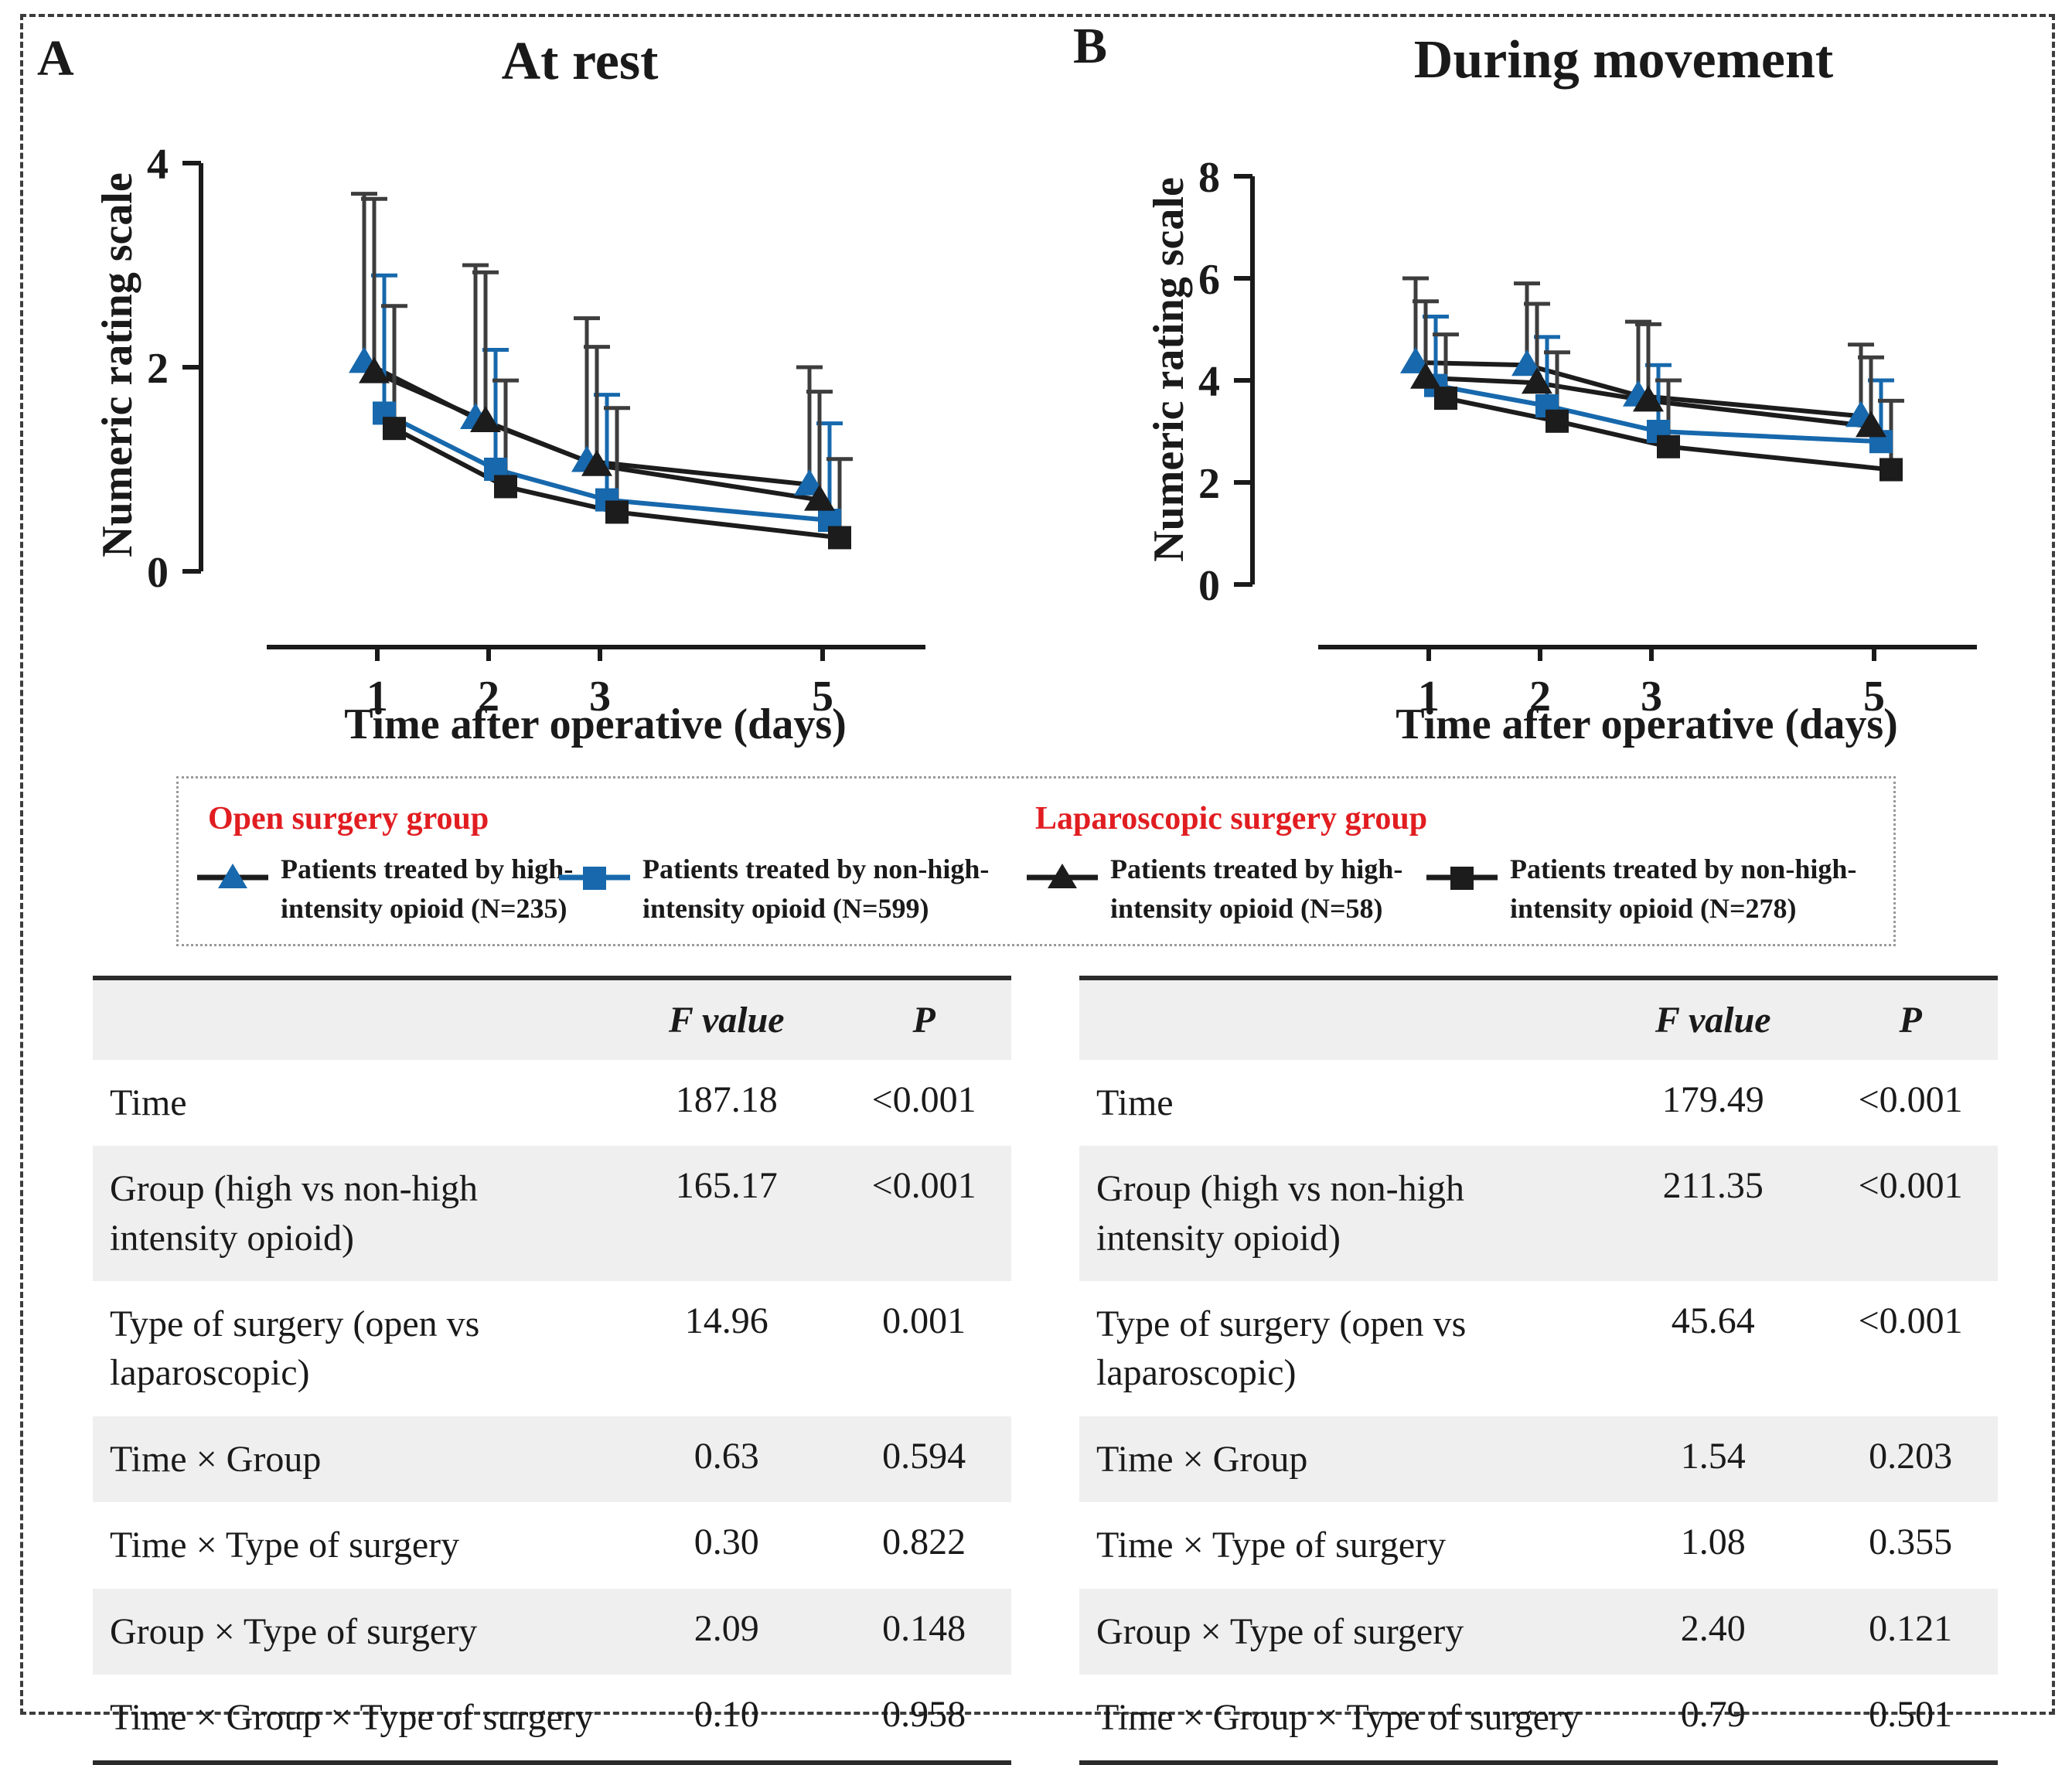 The height and width of the screenshot is (1765, 2072). What do you see at coordinates (158, 369) in the screenshot?
I see `y-tick-label: 2` at bounding box center [158, 369].